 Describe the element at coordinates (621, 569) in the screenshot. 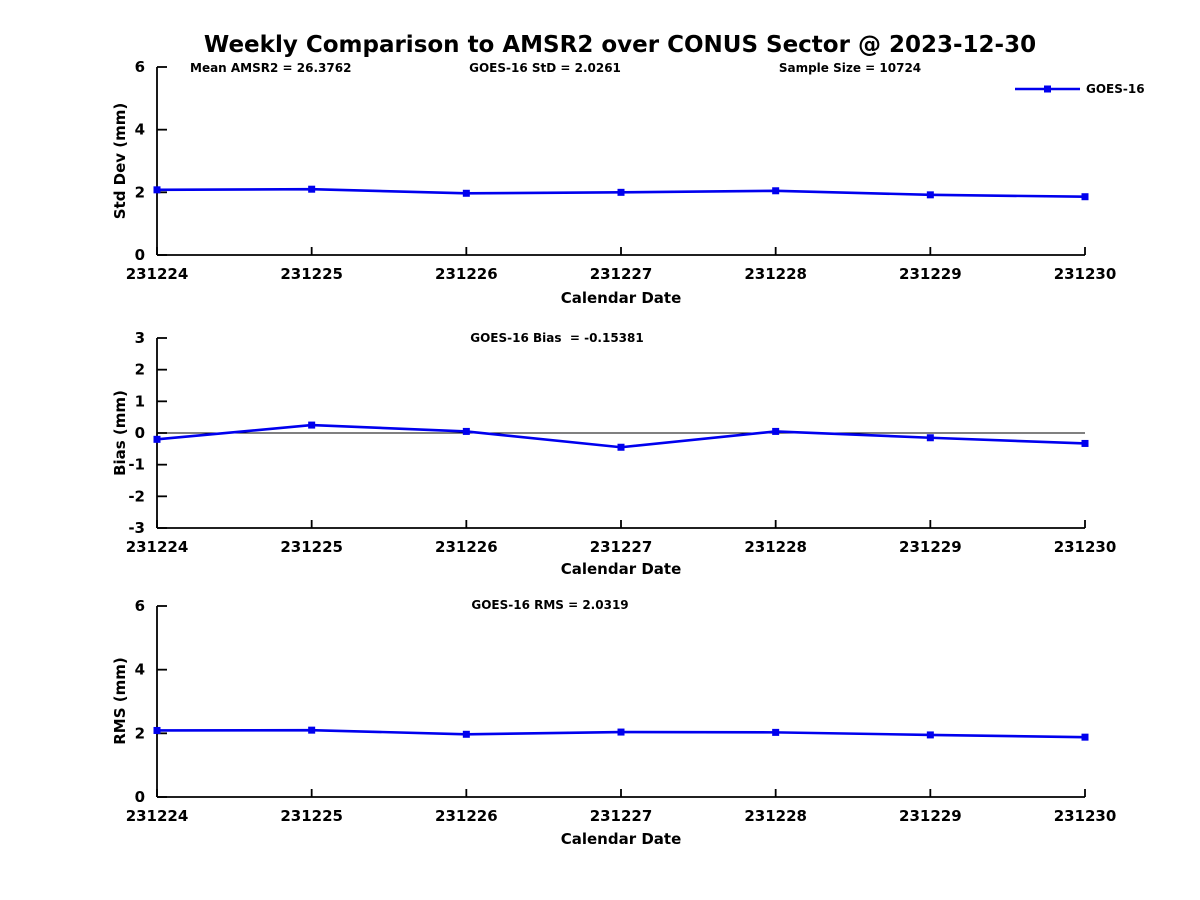

I see `xlabel-bias: Calendar Date` at that location.